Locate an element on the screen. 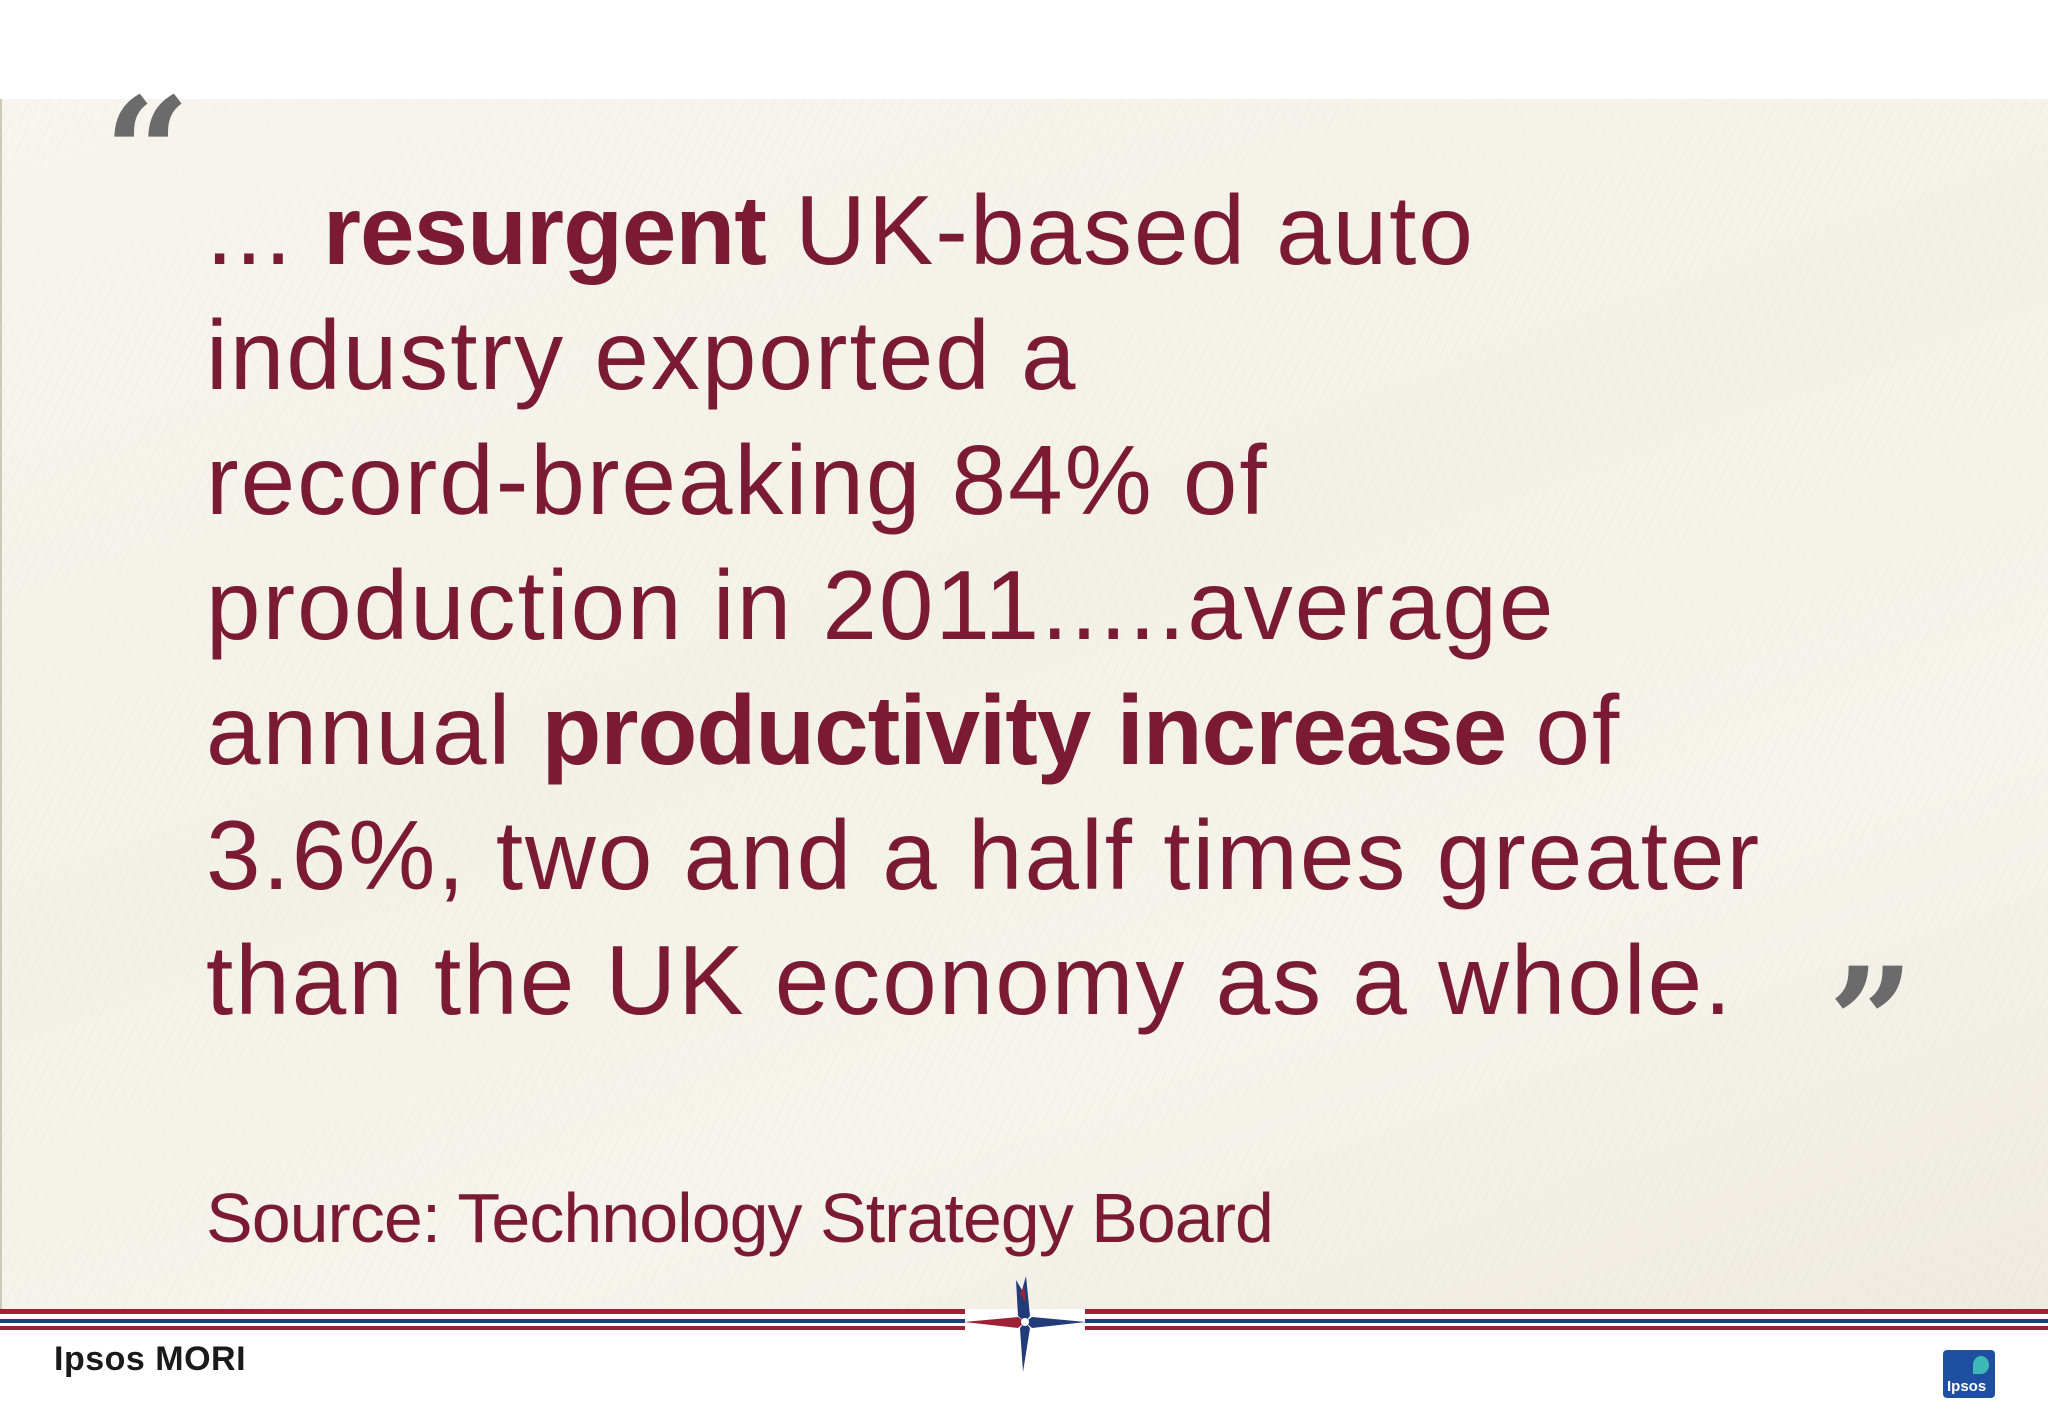 The height and width of the screenshot is (1418, 2048). quote-emphasis: productivity increase is located at coordinates (1024, 730).